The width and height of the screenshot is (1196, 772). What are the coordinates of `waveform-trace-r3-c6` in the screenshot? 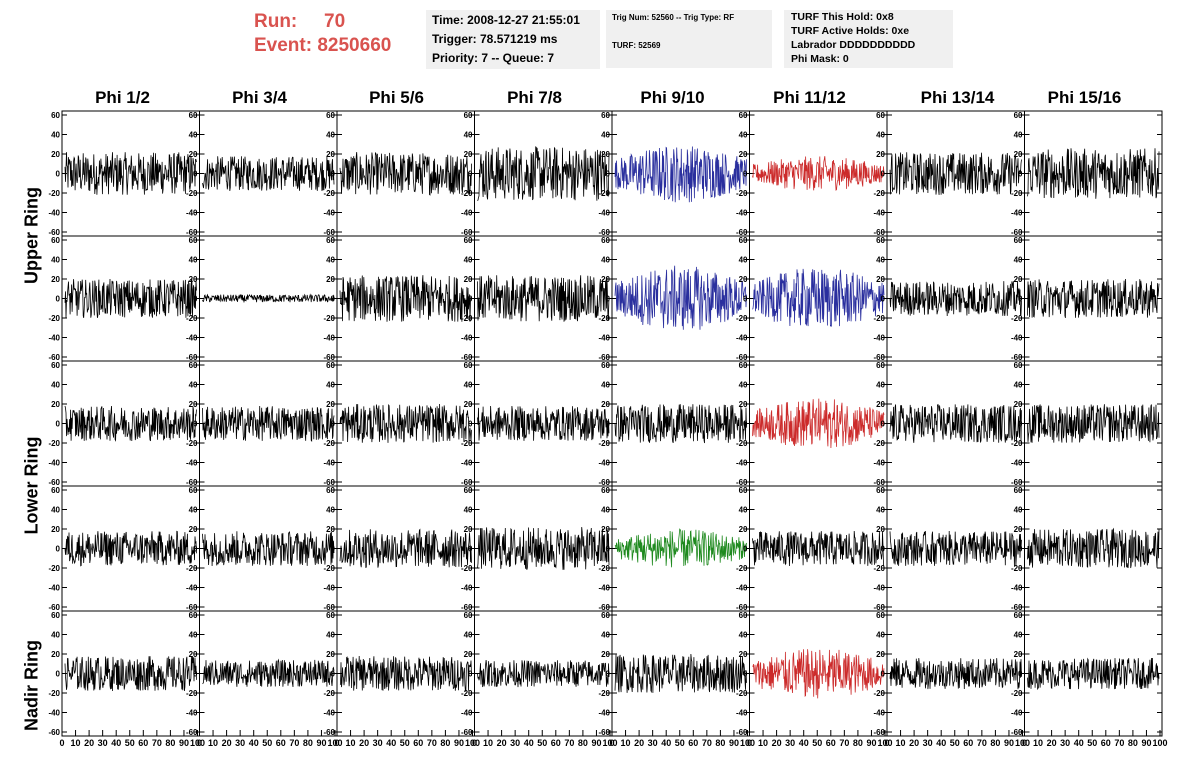 It's located at (818, 423).